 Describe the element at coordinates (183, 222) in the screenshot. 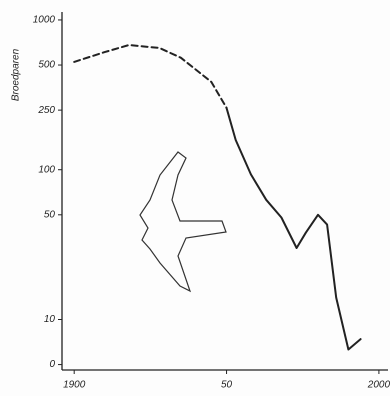

I see `bird-outline` at that location.